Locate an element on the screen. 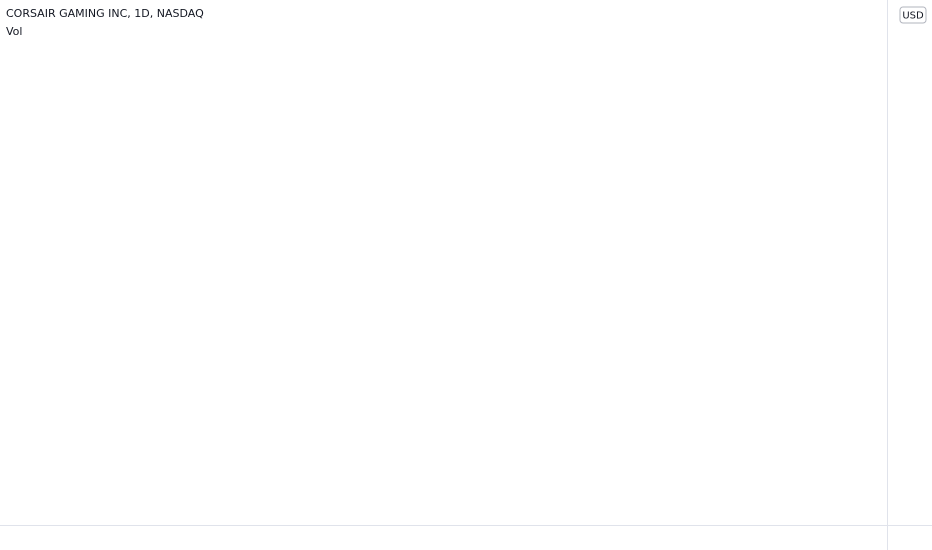 The width and height of the screenshot is (932, 550). currency: USD is located at coordinates (913, 16).